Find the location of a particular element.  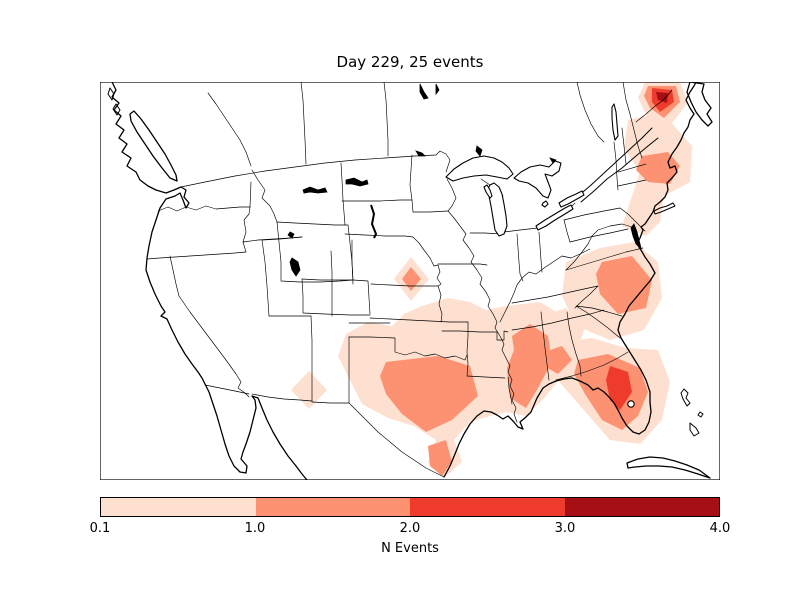

lake-erie is located at coordinates (554, 217).